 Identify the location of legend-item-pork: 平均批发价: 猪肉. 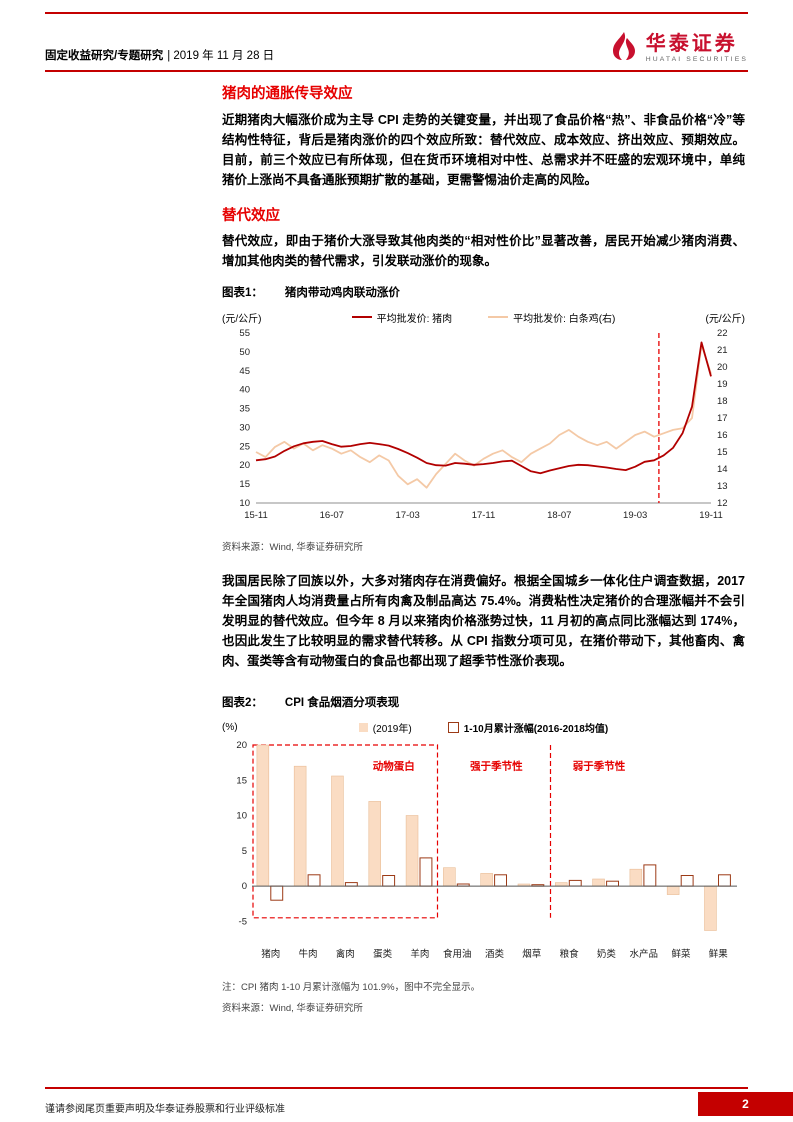
(402, 317).